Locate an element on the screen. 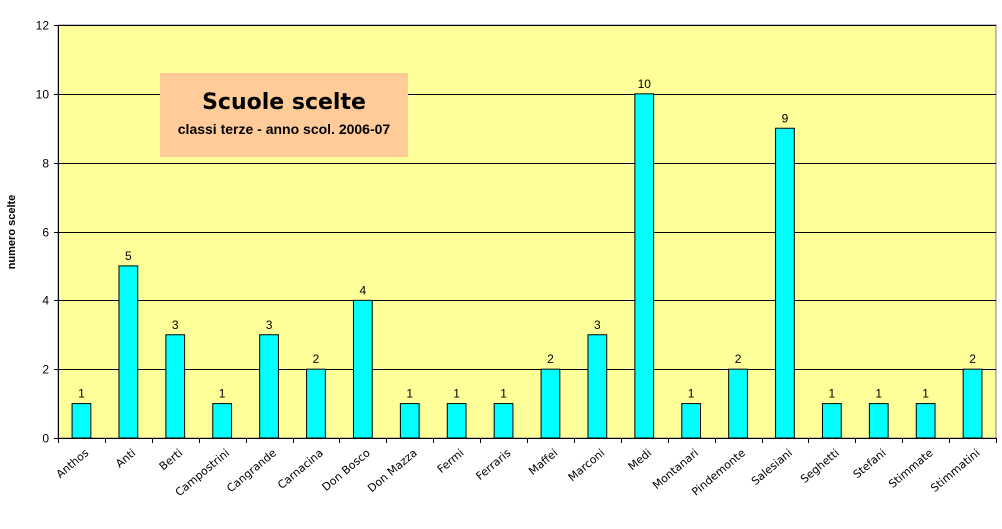 The height and width of the screenshot is (529, 1002). y-tick-label: 8 is located at coordinates (45, 164).